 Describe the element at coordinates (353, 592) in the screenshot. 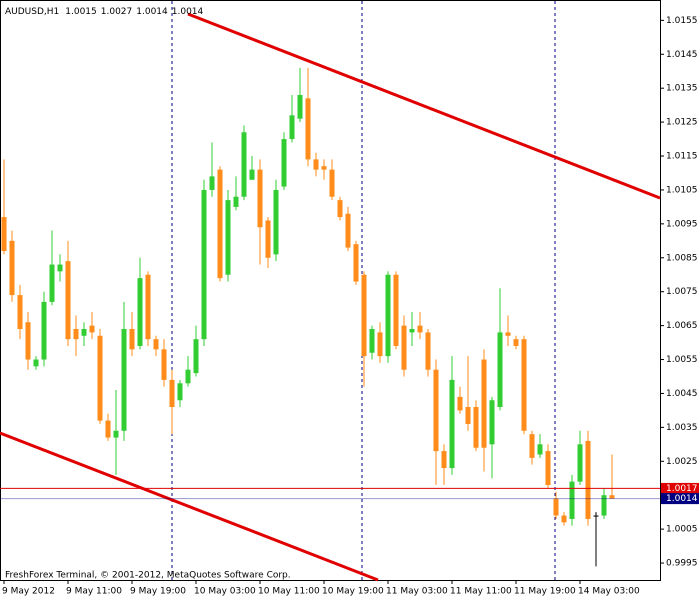

I see `x-tick-label: 10 May 19:00` at that location.